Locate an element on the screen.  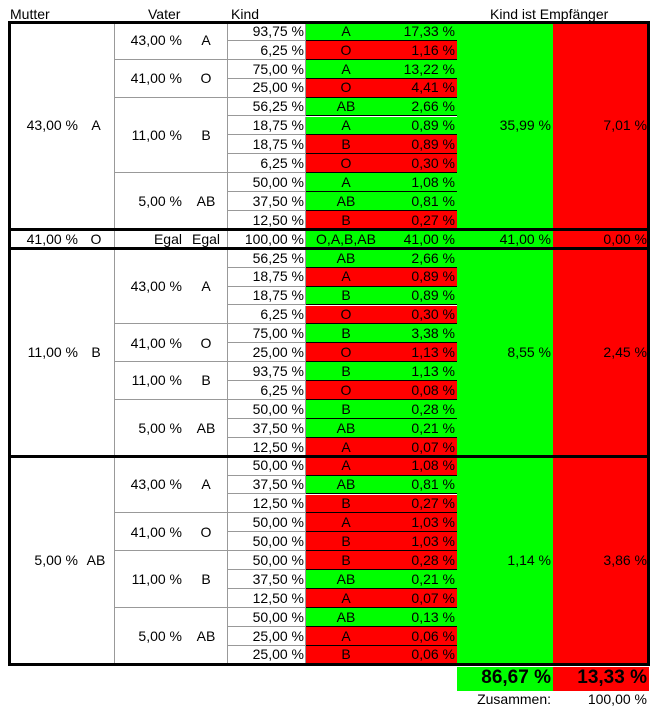
total-sum: 100,00 % is located at coordinates (617, 698).